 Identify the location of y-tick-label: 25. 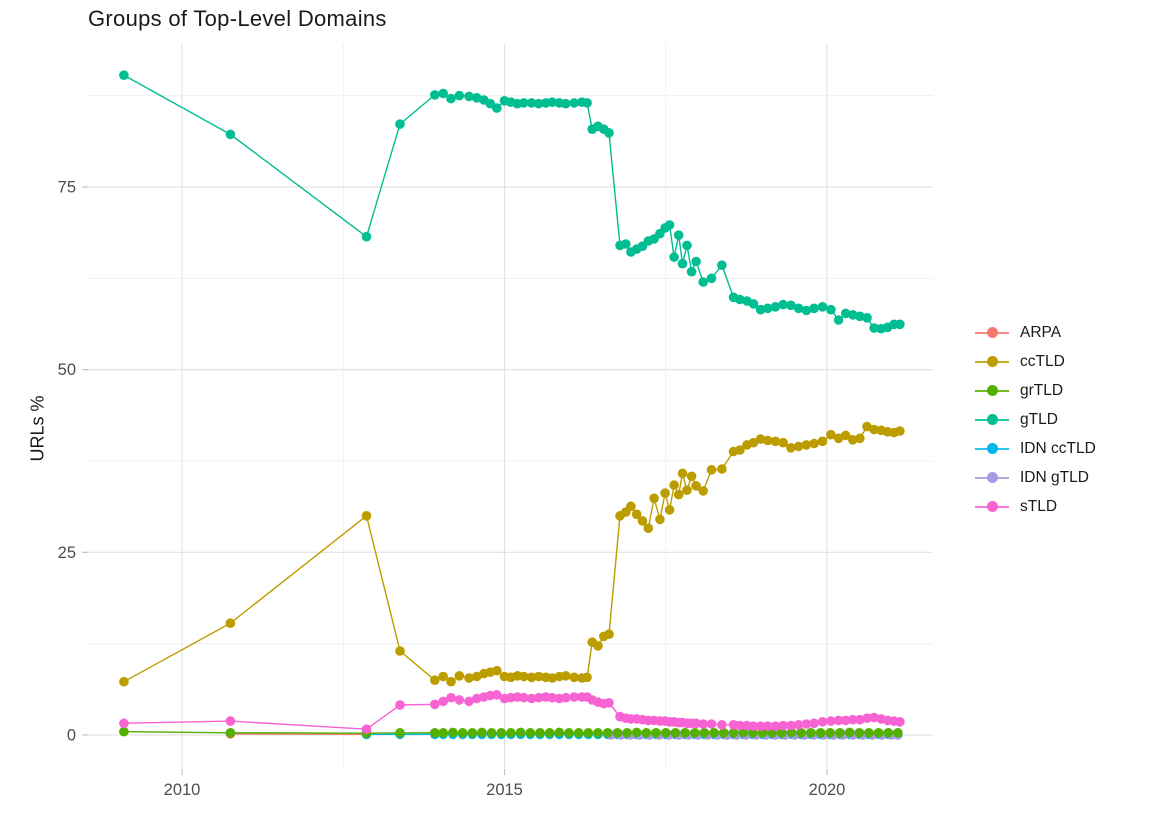
(67, 553).